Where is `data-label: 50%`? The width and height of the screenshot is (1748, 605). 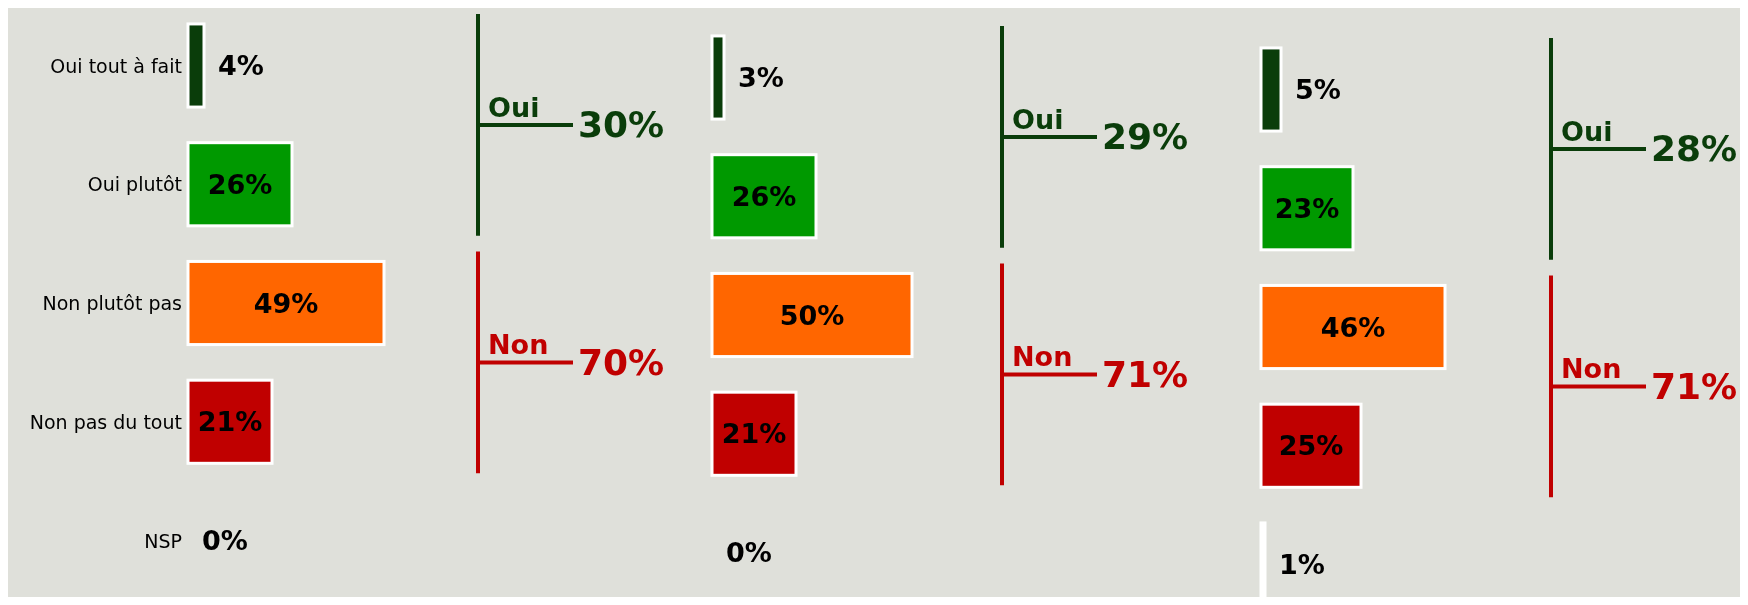 data-label: 50% is located at coordinates (812, 315).